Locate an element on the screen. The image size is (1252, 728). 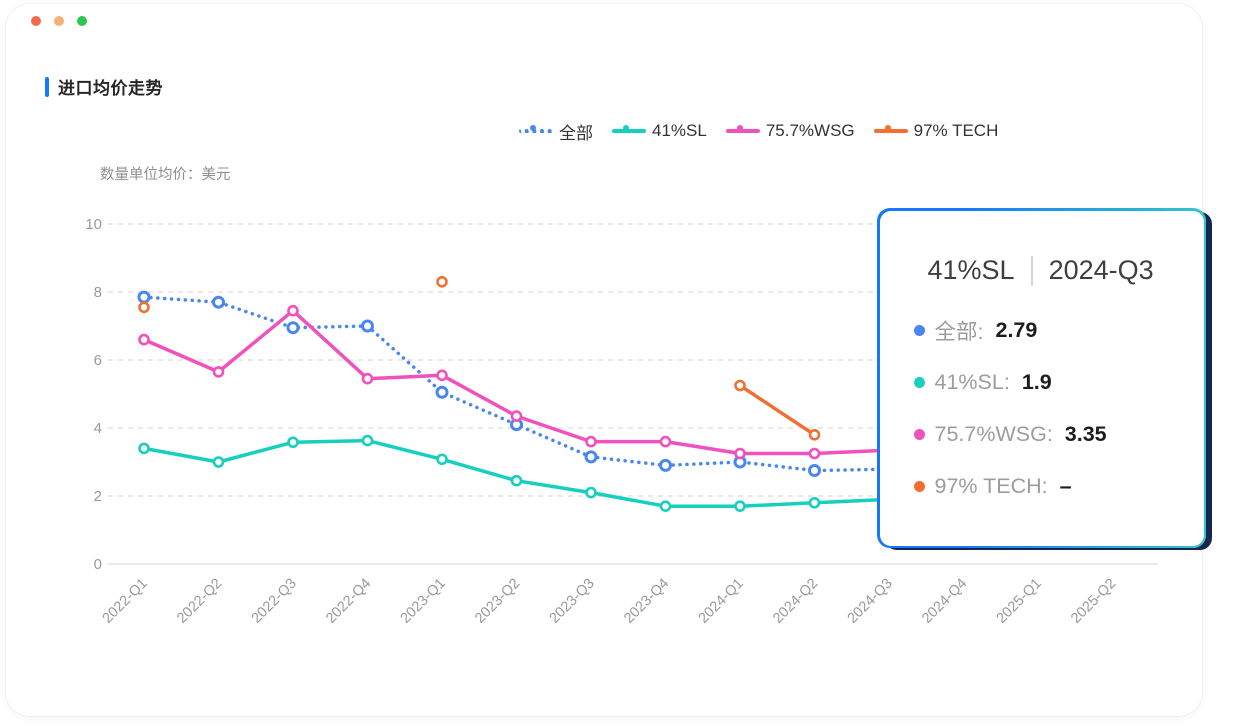
x-axis-tick-label: 2022-Q2 is located at coordinates (199, 601).